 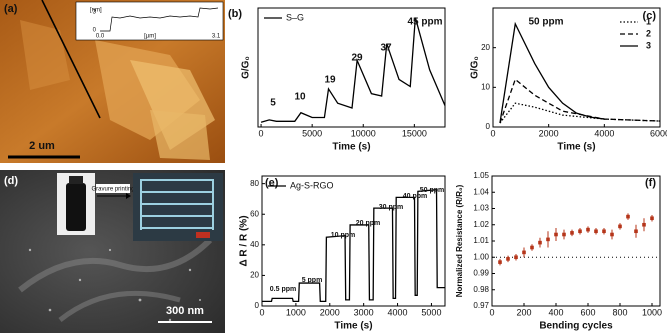 What do you see at coordinates (254, 213) in the screenshot?
I see `y-tick-label: 60` at bounding box center [254, 213].